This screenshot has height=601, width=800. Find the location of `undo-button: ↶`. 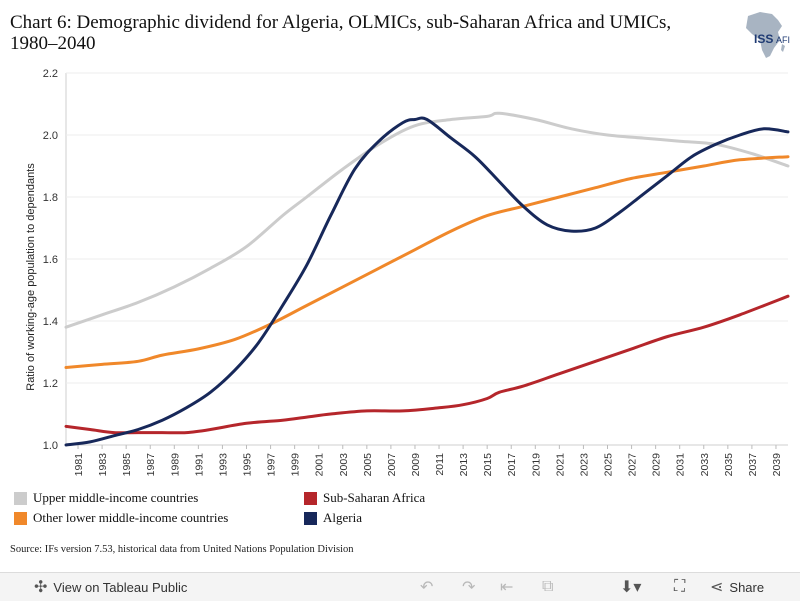

undo-button: ↶ is located at coordinates (426, 587).